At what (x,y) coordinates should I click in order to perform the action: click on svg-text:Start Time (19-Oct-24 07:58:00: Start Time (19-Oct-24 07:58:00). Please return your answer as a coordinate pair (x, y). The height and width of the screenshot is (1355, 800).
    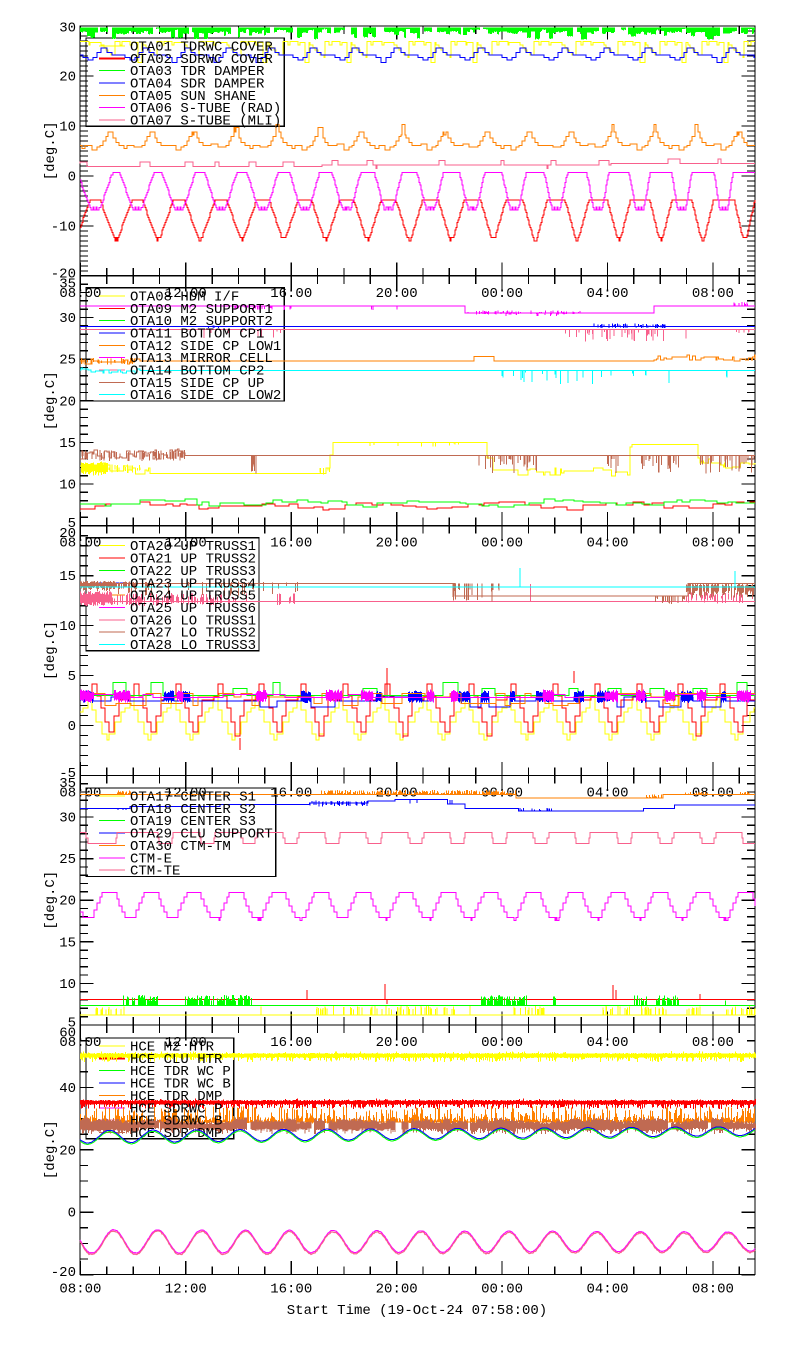
    Looking at the image, I should click on (417, 1311).